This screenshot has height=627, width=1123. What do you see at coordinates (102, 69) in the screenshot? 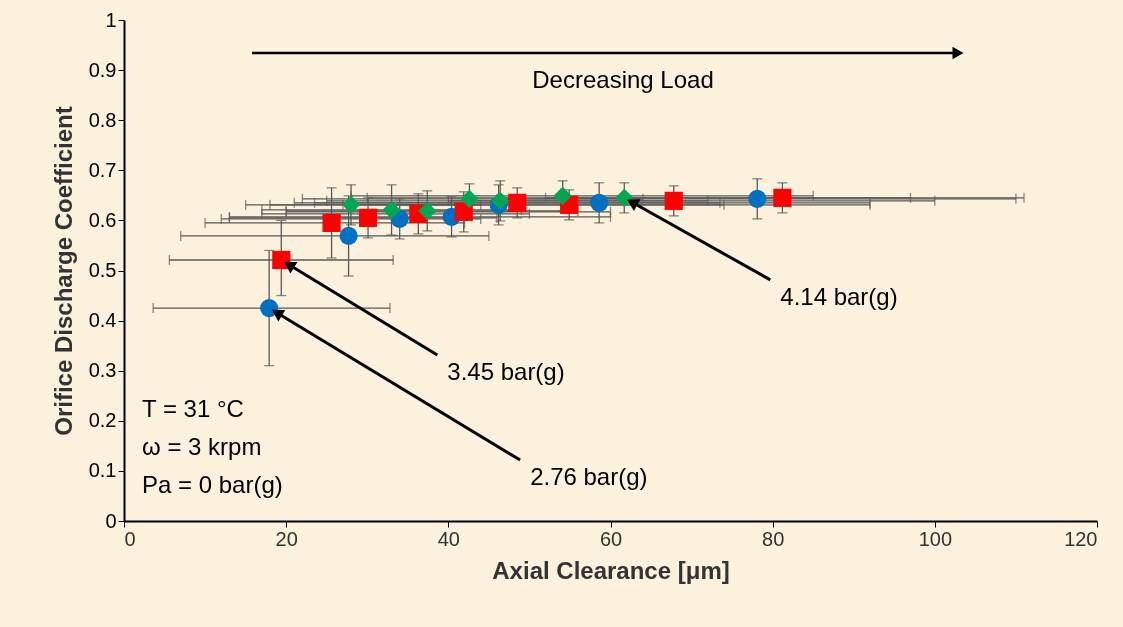
I see `y-tick-label: 0.9` at bounding box center [102, 69].